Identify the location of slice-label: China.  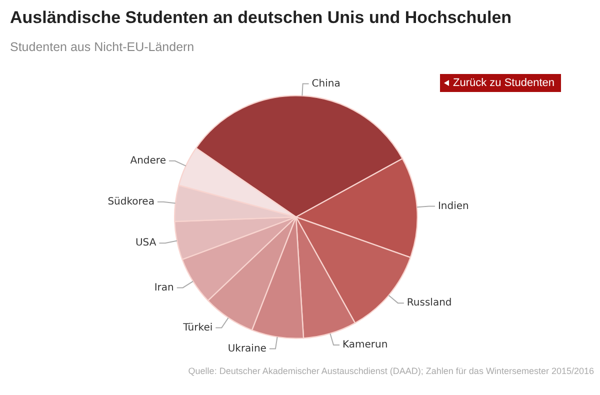
(326, 84).